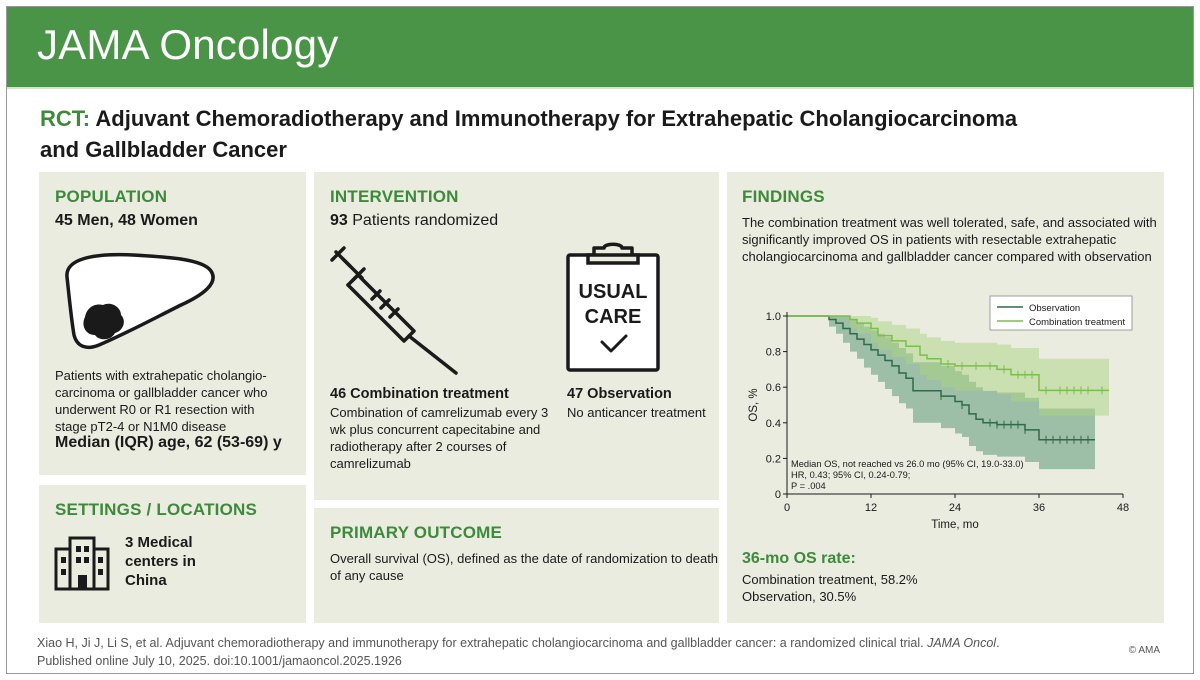  What do you see at coordinates (439, 412) in the screenshot?
I see `combo-desc-line: Combination of camrelizumab every 3` at bounding box center [439, 412].